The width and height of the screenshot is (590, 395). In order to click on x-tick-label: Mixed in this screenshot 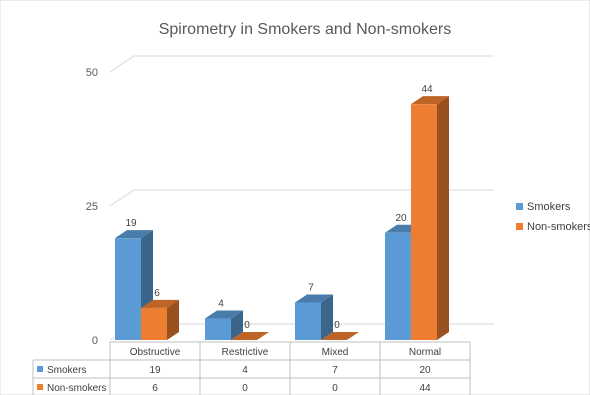, I will do `click(335, 352)`.